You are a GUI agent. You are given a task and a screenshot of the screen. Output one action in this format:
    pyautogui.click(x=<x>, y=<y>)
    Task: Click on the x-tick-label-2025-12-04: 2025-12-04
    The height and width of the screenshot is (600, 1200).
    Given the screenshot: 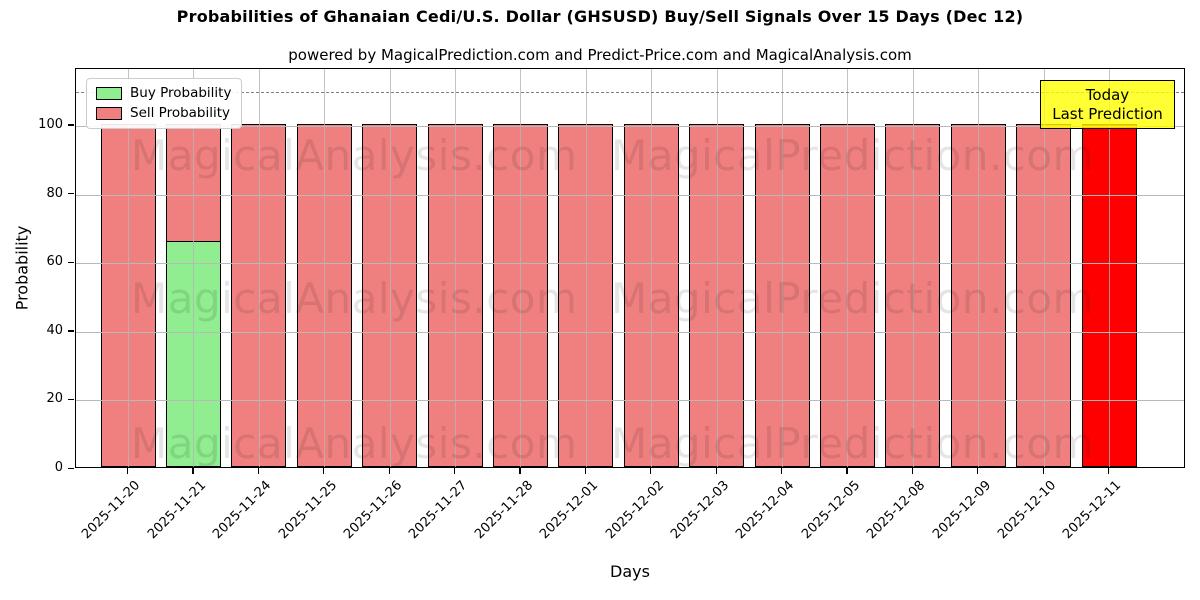 What is the action you would take?
    pyautogui.click(x=765, y=510)
    